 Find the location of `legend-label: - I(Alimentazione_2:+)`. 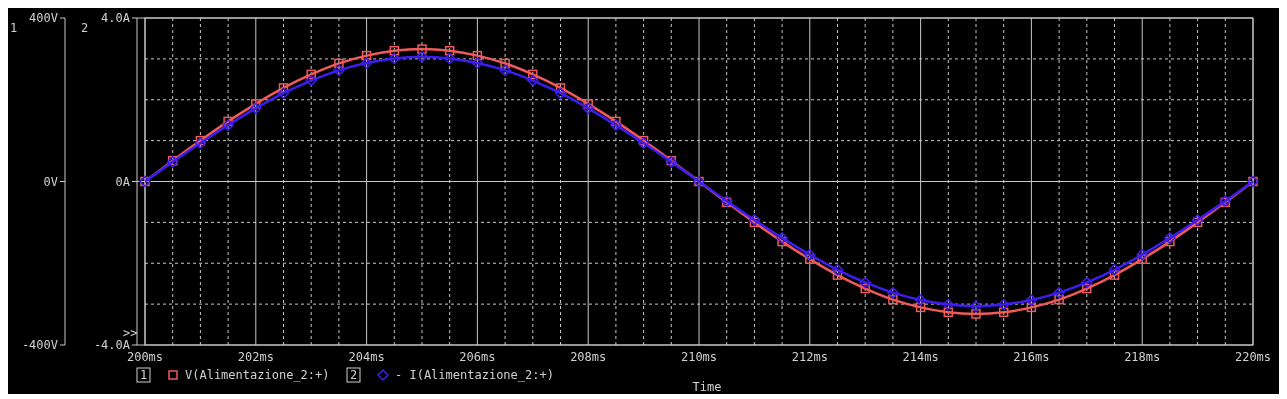

legend-label: - I(Alimentazione_2:+) is located at coordinates (474, 375).